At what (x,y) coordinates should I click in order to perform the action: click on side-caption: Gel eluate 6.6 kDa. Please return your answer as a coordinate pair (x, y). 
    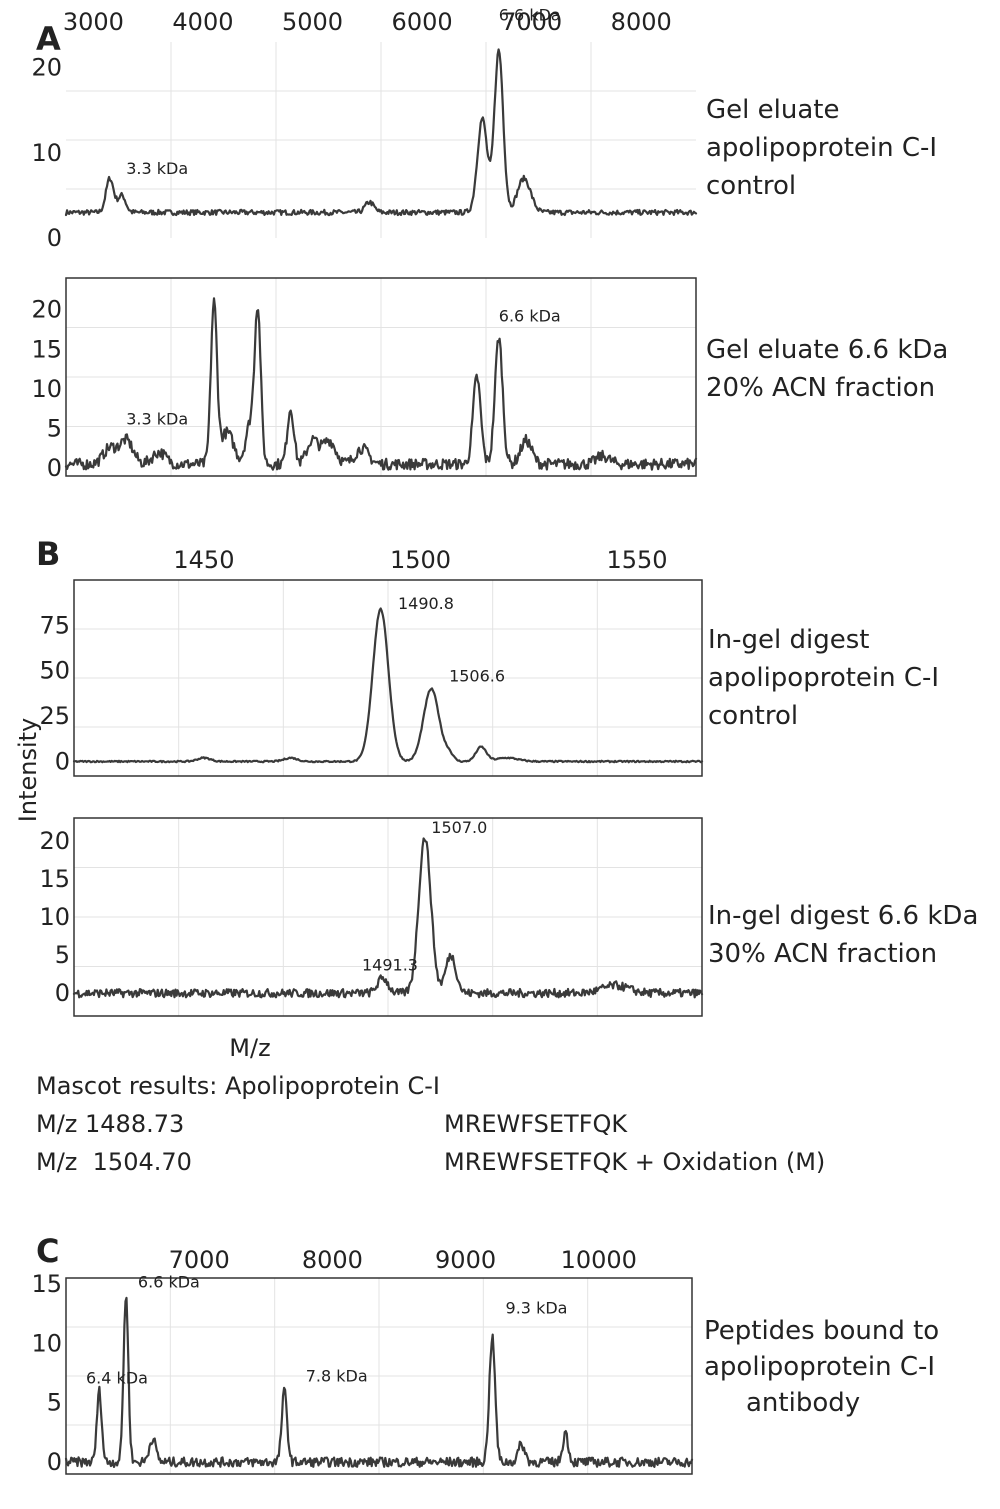
    Looking at the image, I should click on (827, 350).